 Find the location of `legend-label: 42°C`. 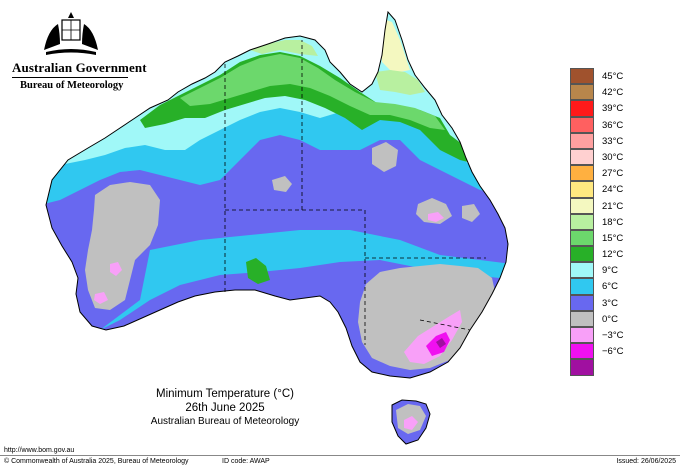

legend-label: 42°C is located at coordinates (613, 93).